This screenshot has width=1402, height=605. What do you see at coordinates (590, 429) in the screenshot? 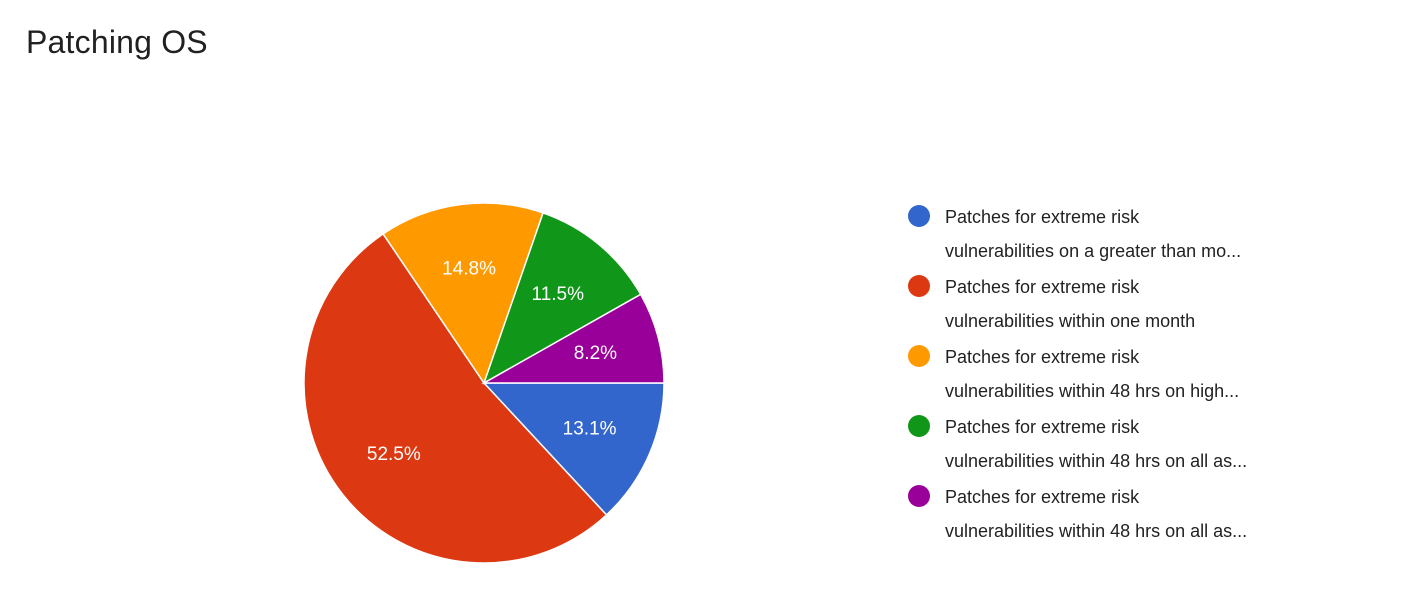
I see `slice-percent-label: 13.1%` at bounding box center [590, 429].